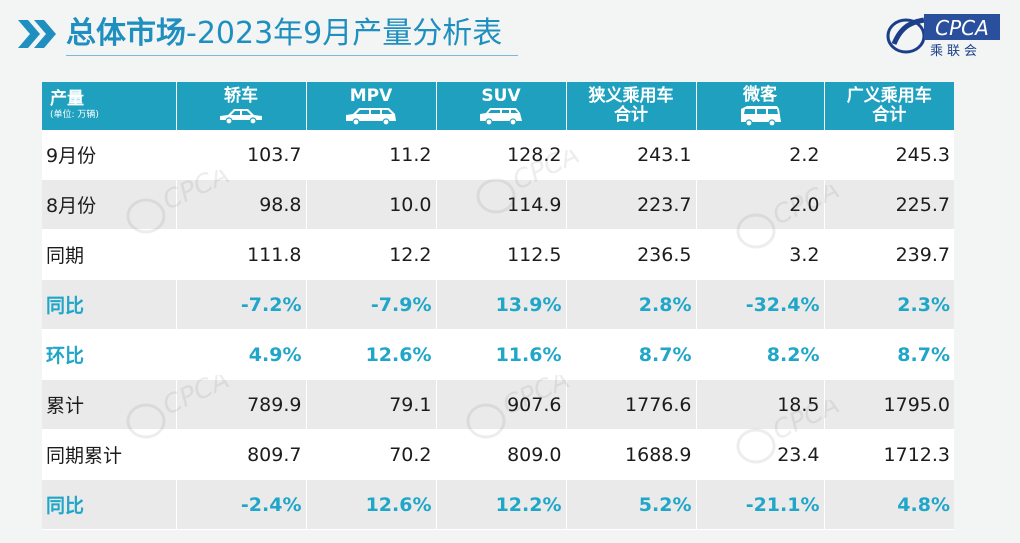 The height and width of the screenshot is (543, 1020). I want to click on row-label: 累计, so click(109, 404).